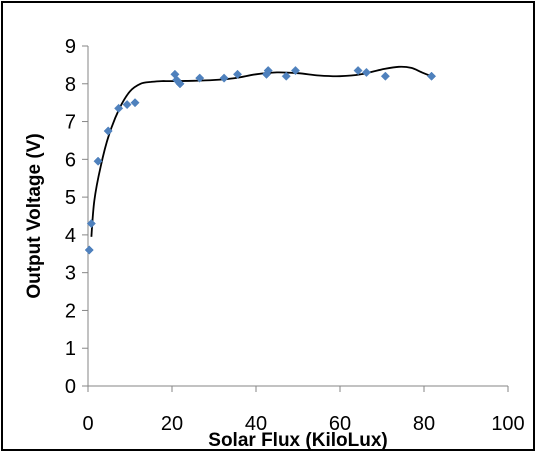 Image resolution: width=540 pixels, height=456 pixels. I want to click on y-tick-label: 5, so click(70, 198).